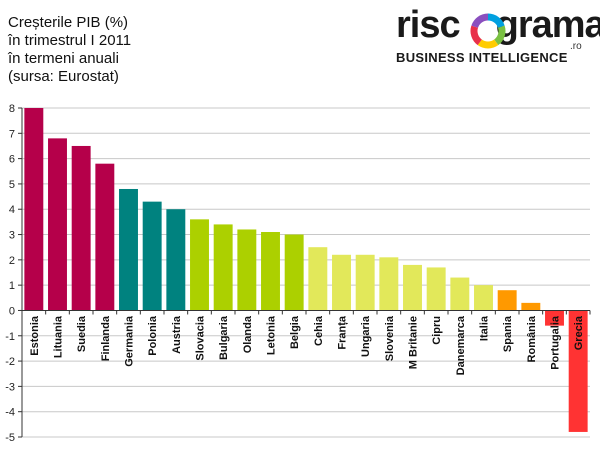  Describe the element at coordinates (10, 362) in the screenshot. I see `y-tick-label: -2` at that location.